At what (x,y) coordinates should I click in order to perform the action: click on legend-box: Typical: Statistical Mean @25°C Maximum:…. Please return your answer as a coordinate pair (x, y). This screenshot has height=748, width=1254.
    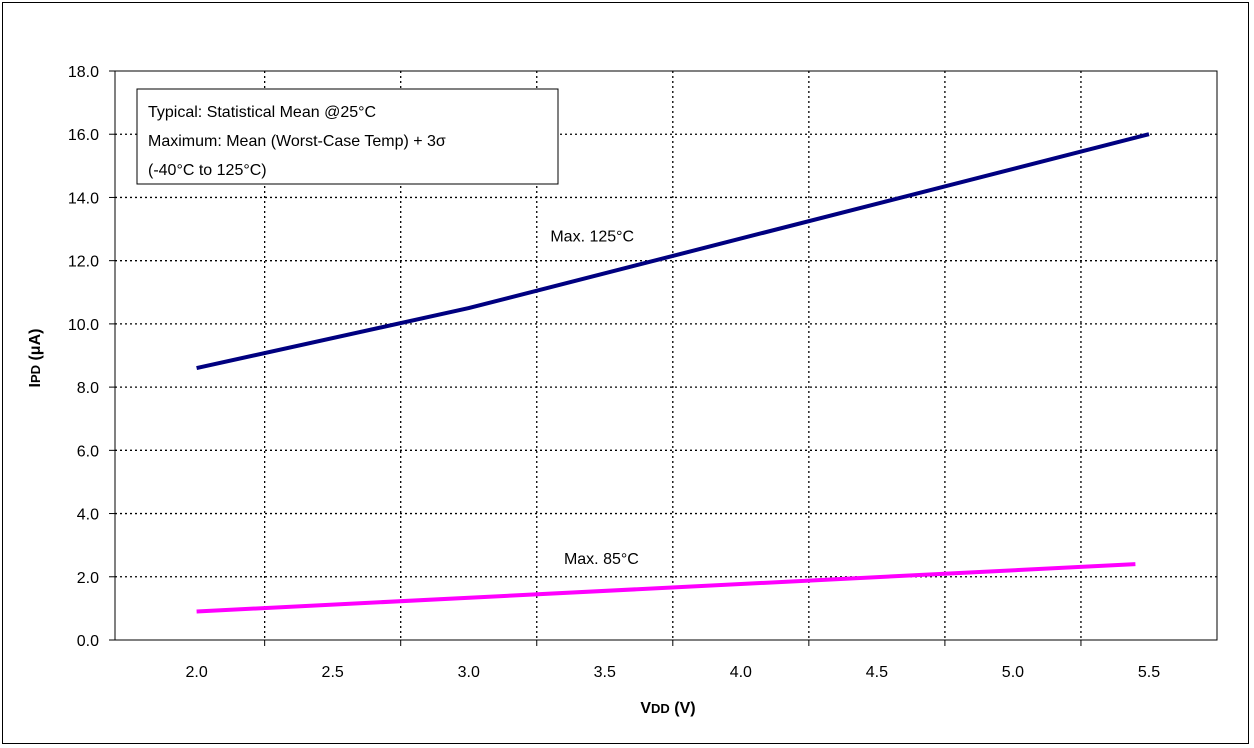
    Looking at the image, I should click on (347, 136).